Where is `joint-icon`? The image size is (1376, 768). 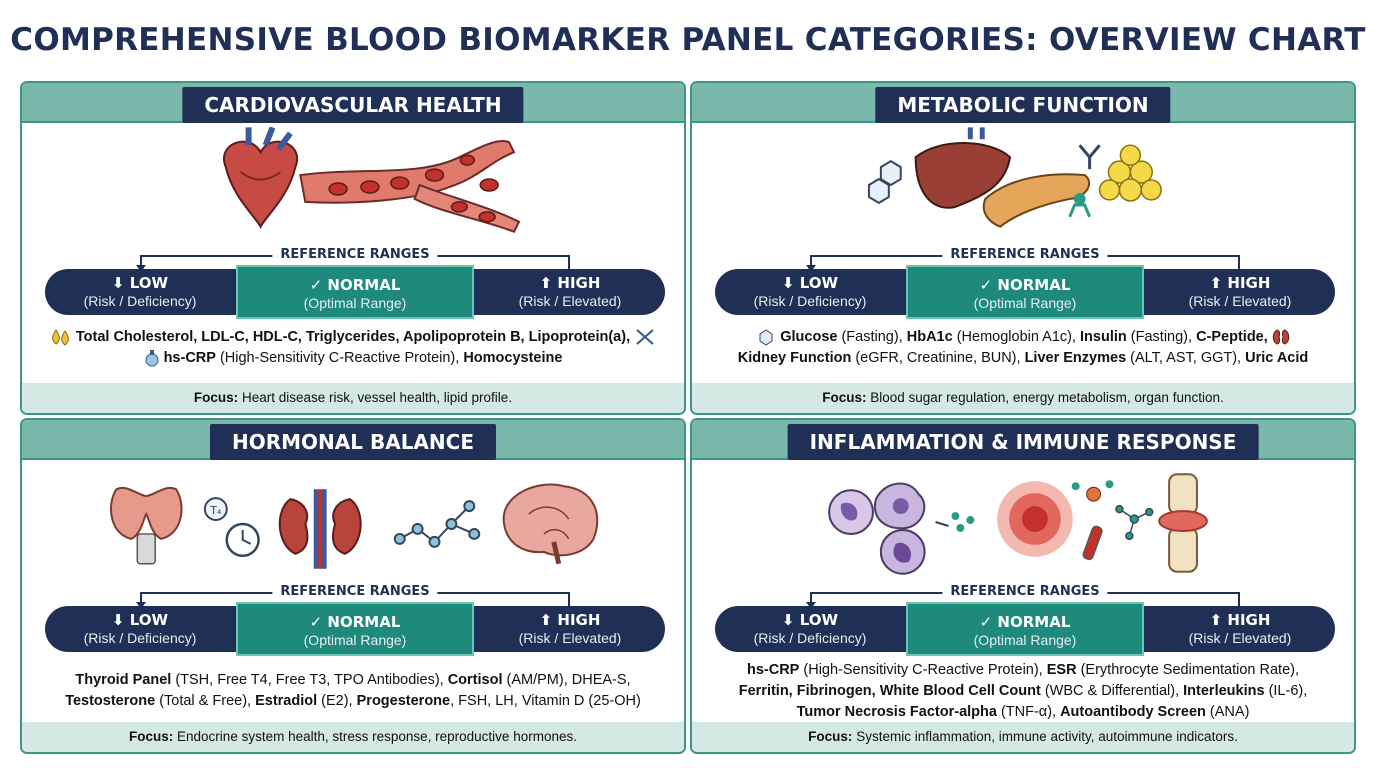 joint-icon is located at coordinates (1183, 523).